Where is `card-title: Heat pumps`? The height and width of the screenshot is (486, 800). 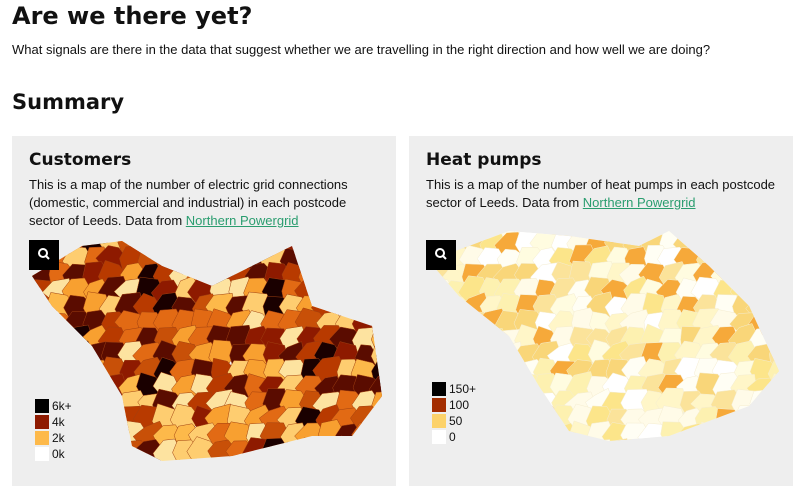
card-title: Heat pumps is located at coordinates (484, 160).